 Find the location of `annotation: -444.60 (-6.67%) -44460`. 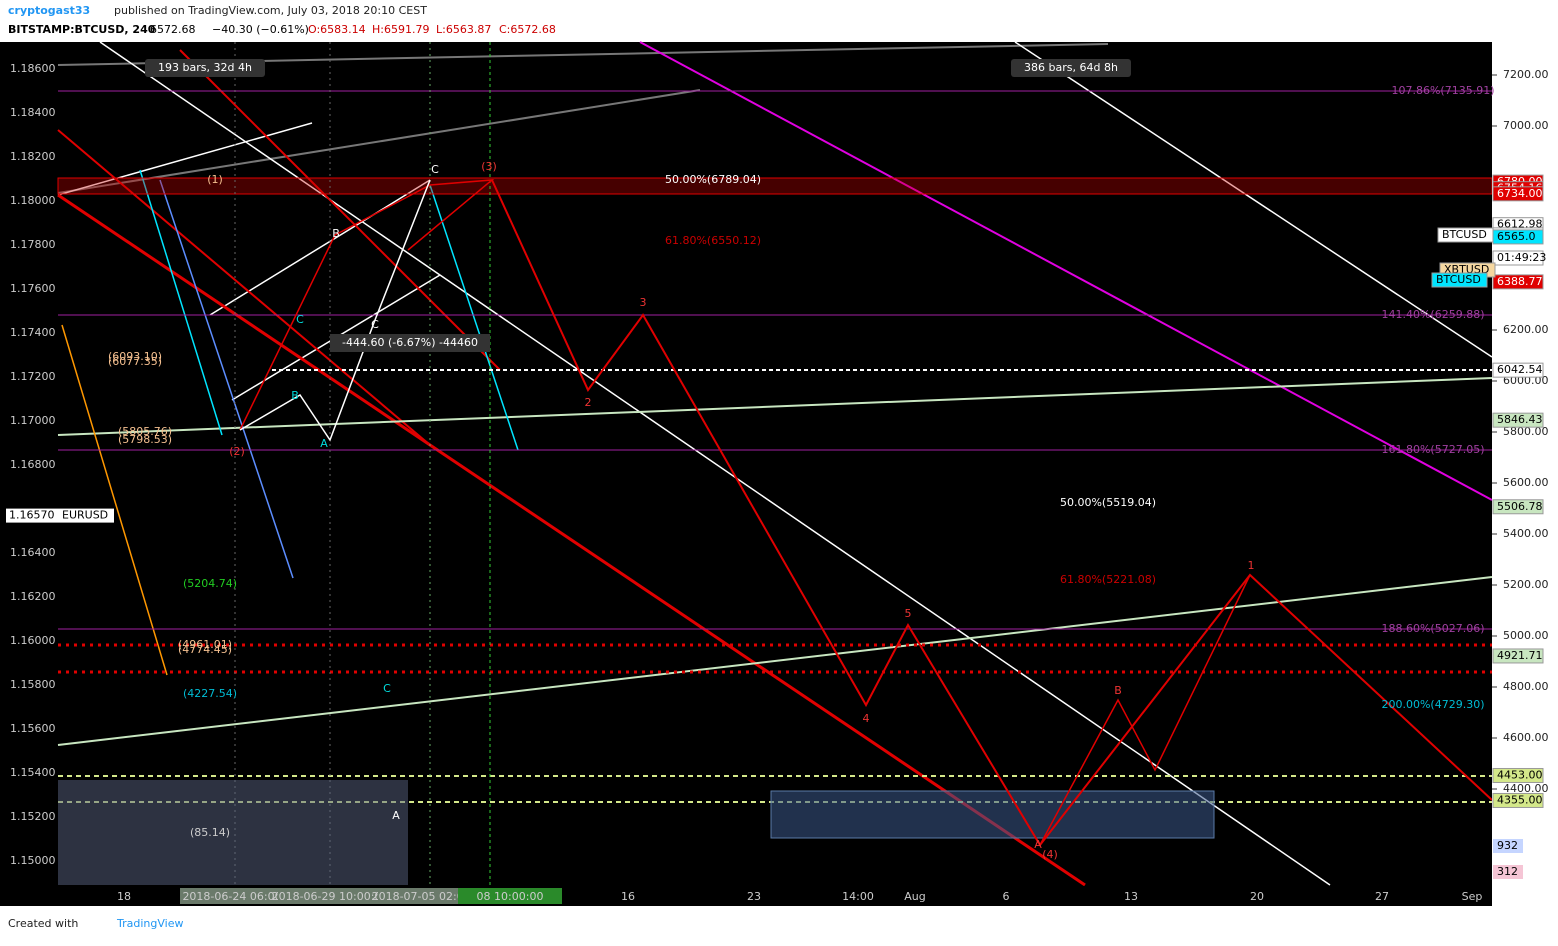

annotation: -444.60 (-6.67%) -44460 is located at coordinates (410, 342).